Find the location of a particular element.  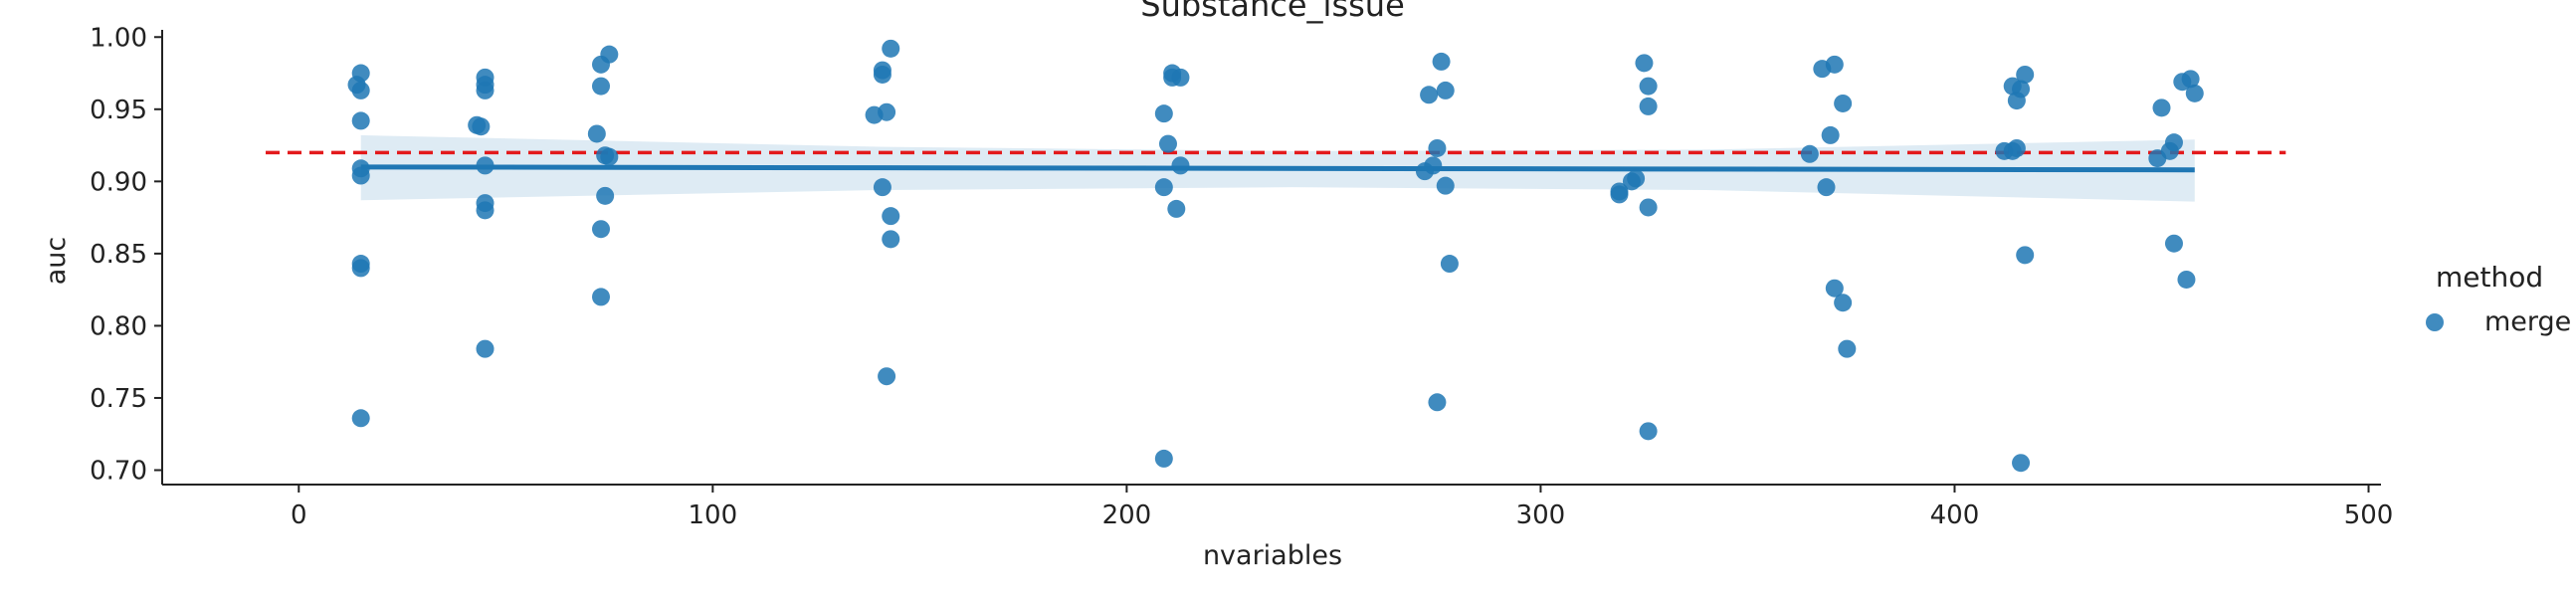

regression-line-layer is located at coordinates (1277, 168).